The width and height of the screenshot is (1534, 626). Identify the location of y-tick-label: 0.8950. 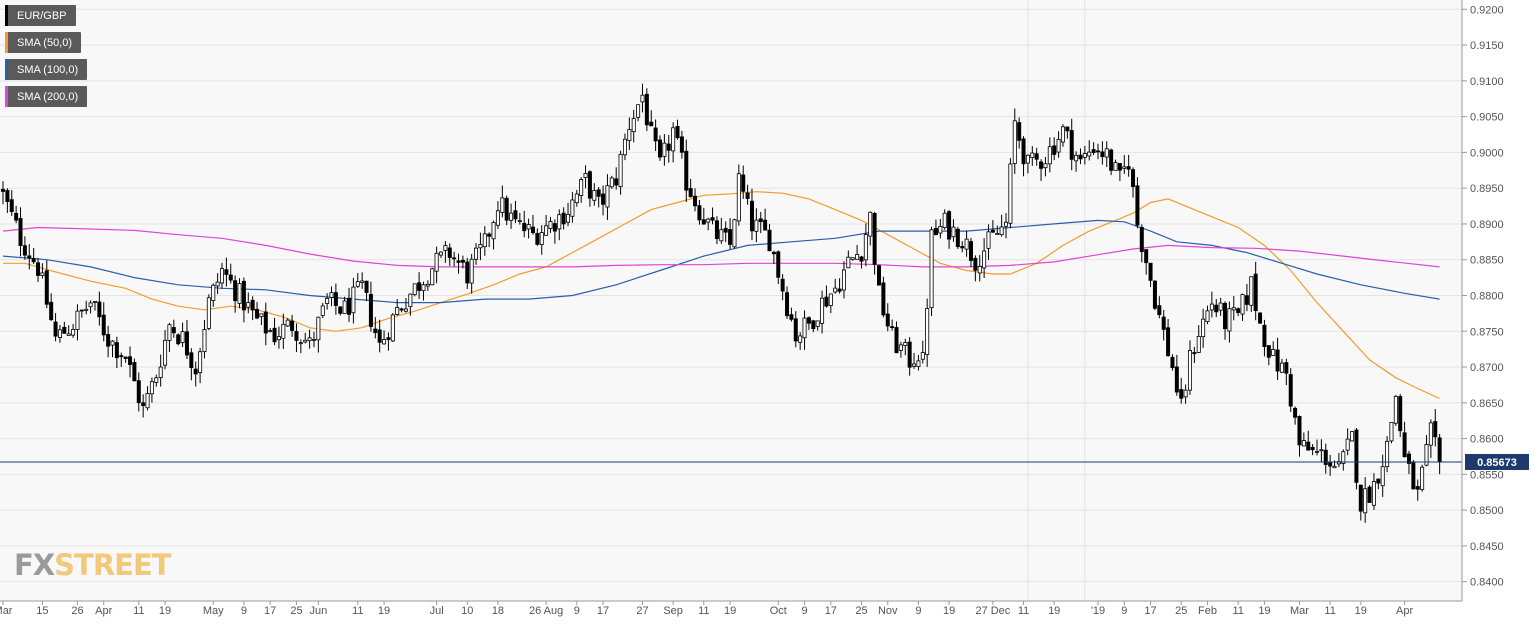
(1487, 189).